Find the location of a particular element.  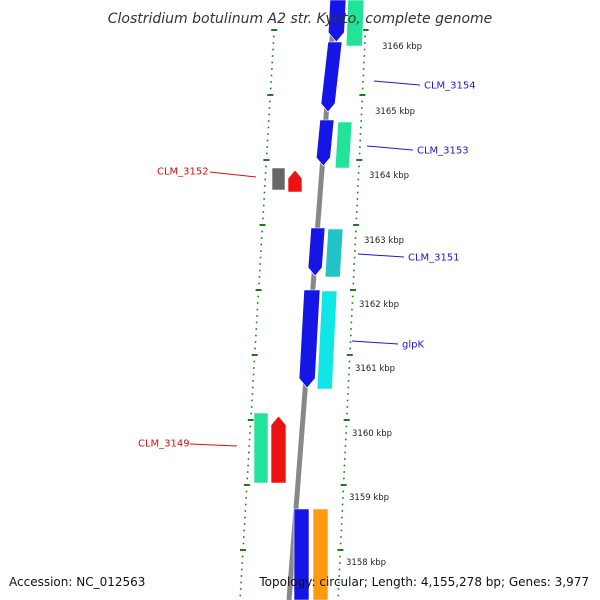

kbp-label: 3162 kbp is located at coordinates (379, 305).